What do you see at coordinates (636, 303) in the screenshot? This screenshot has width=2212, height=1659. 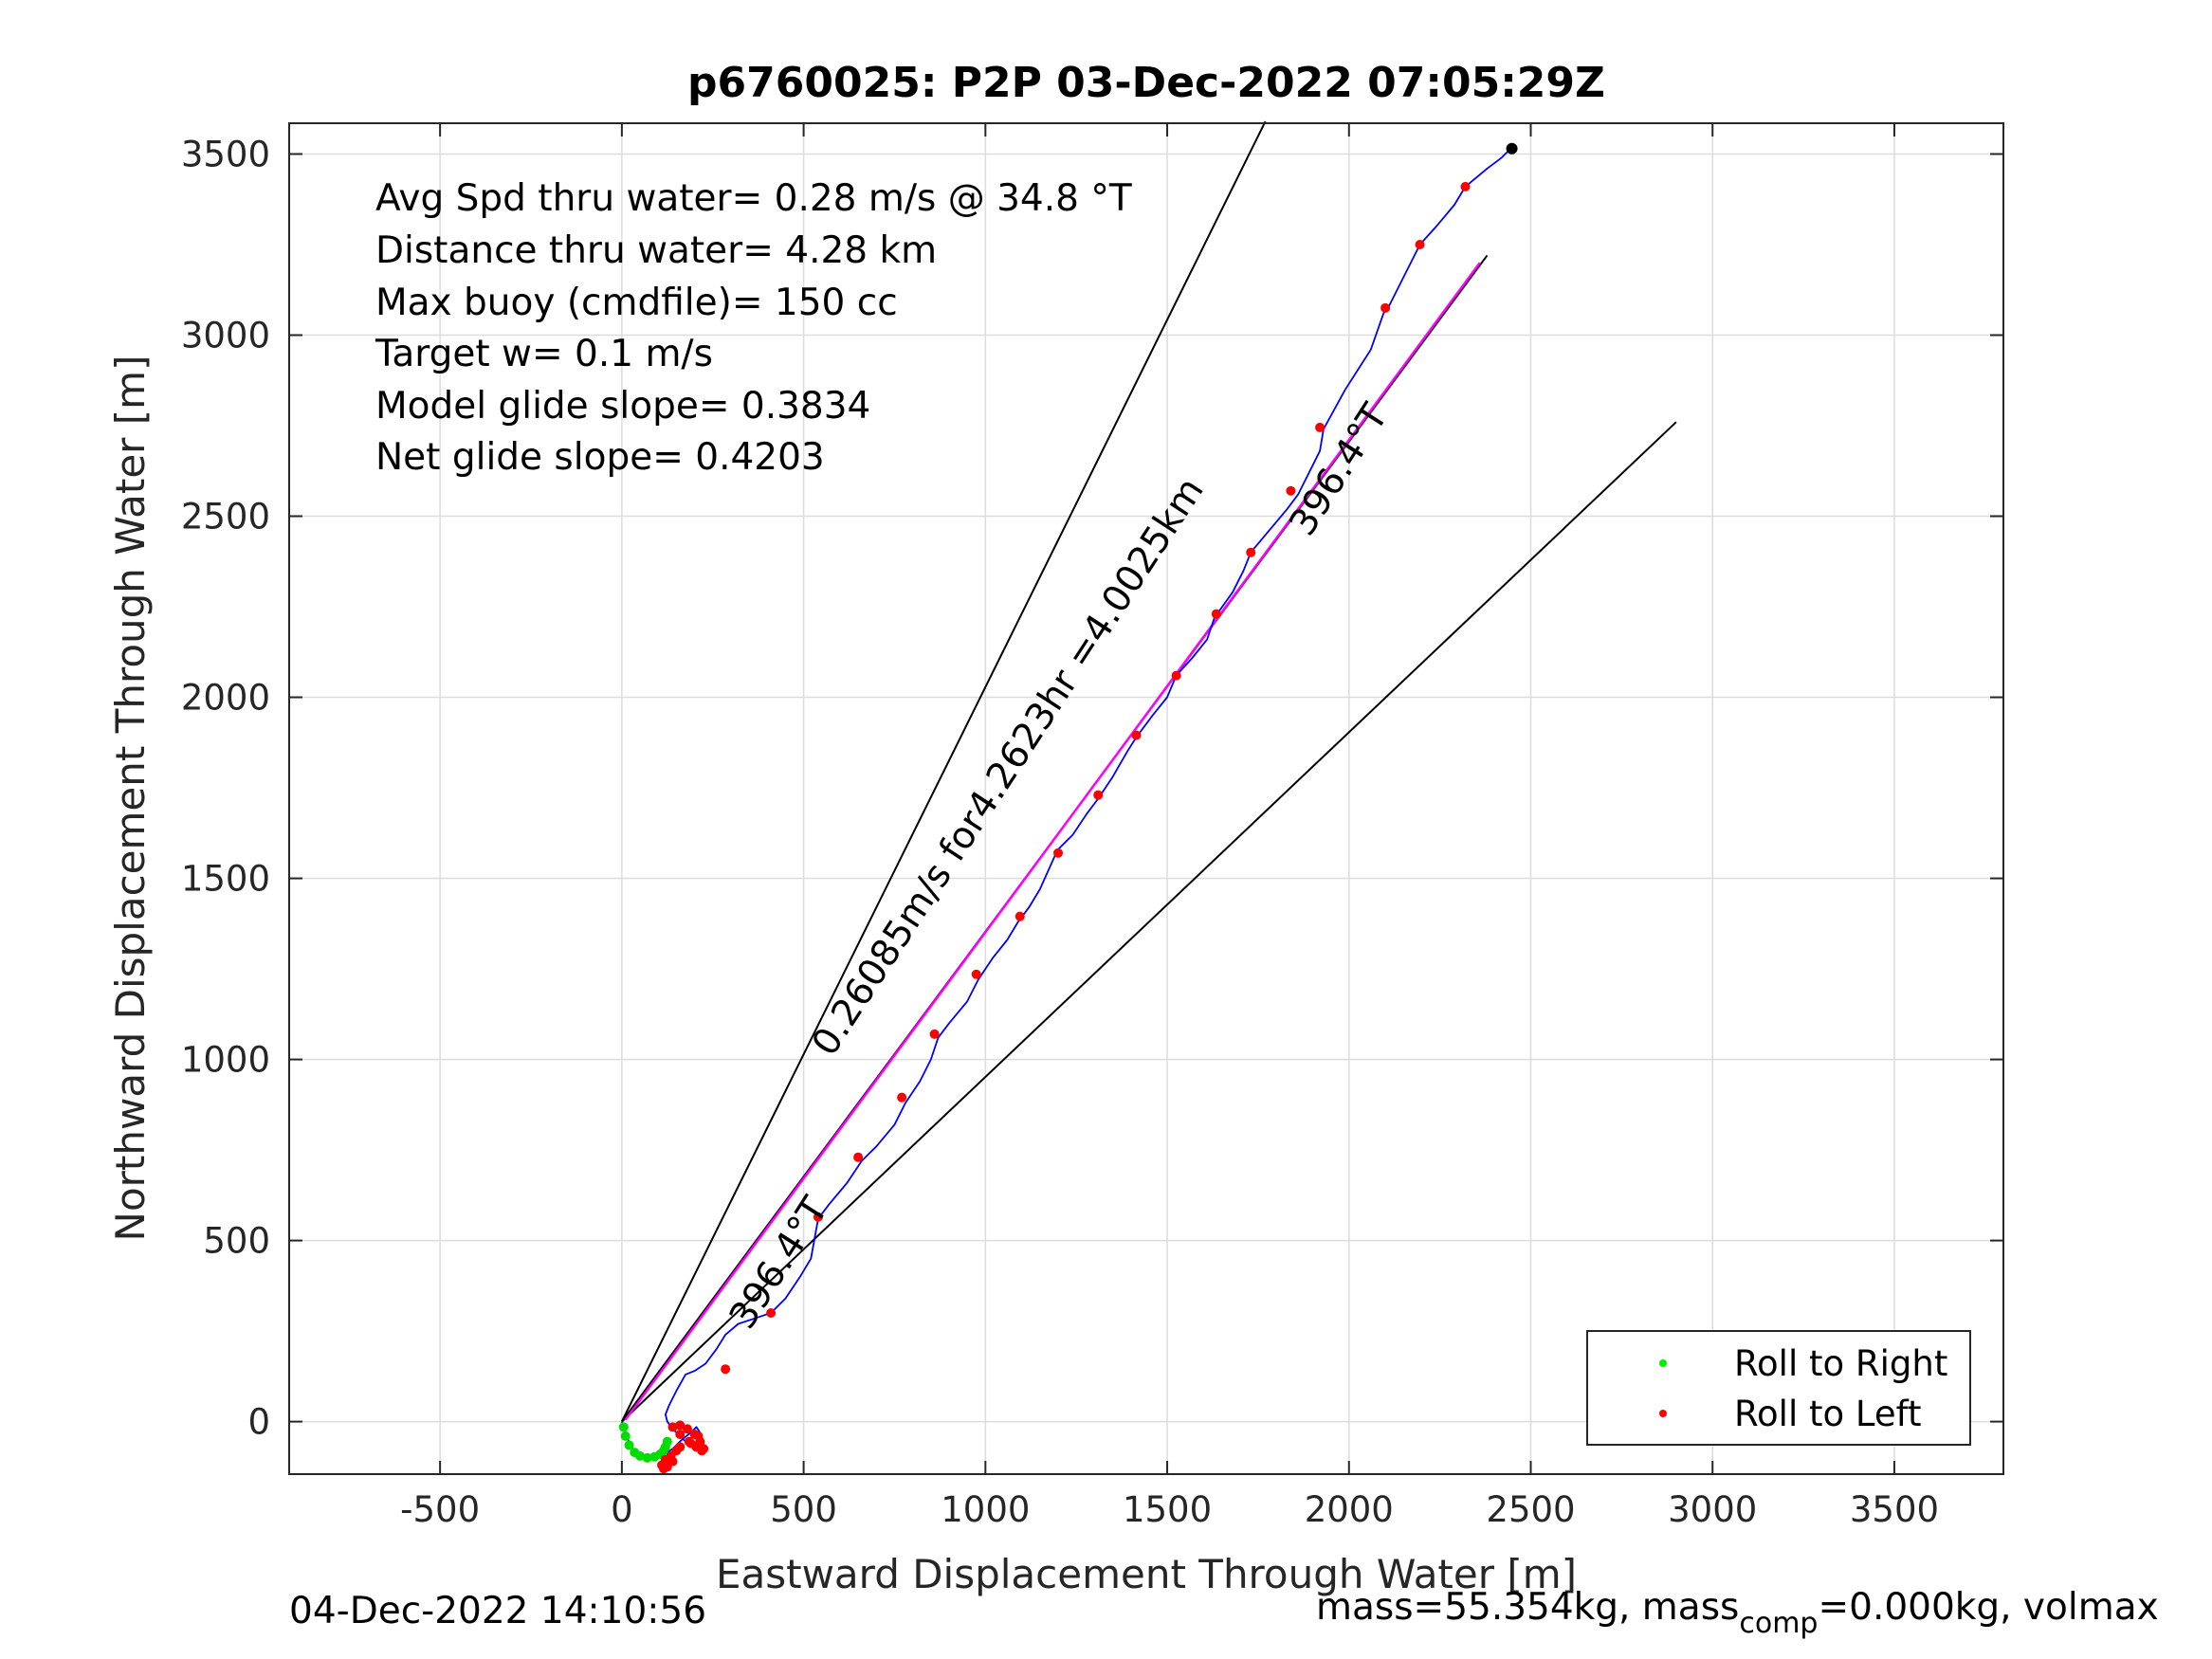 I see `annotation-max-buoy: Max buoy (cmdfile)= 150 cc` at bounding box center [636, 303].